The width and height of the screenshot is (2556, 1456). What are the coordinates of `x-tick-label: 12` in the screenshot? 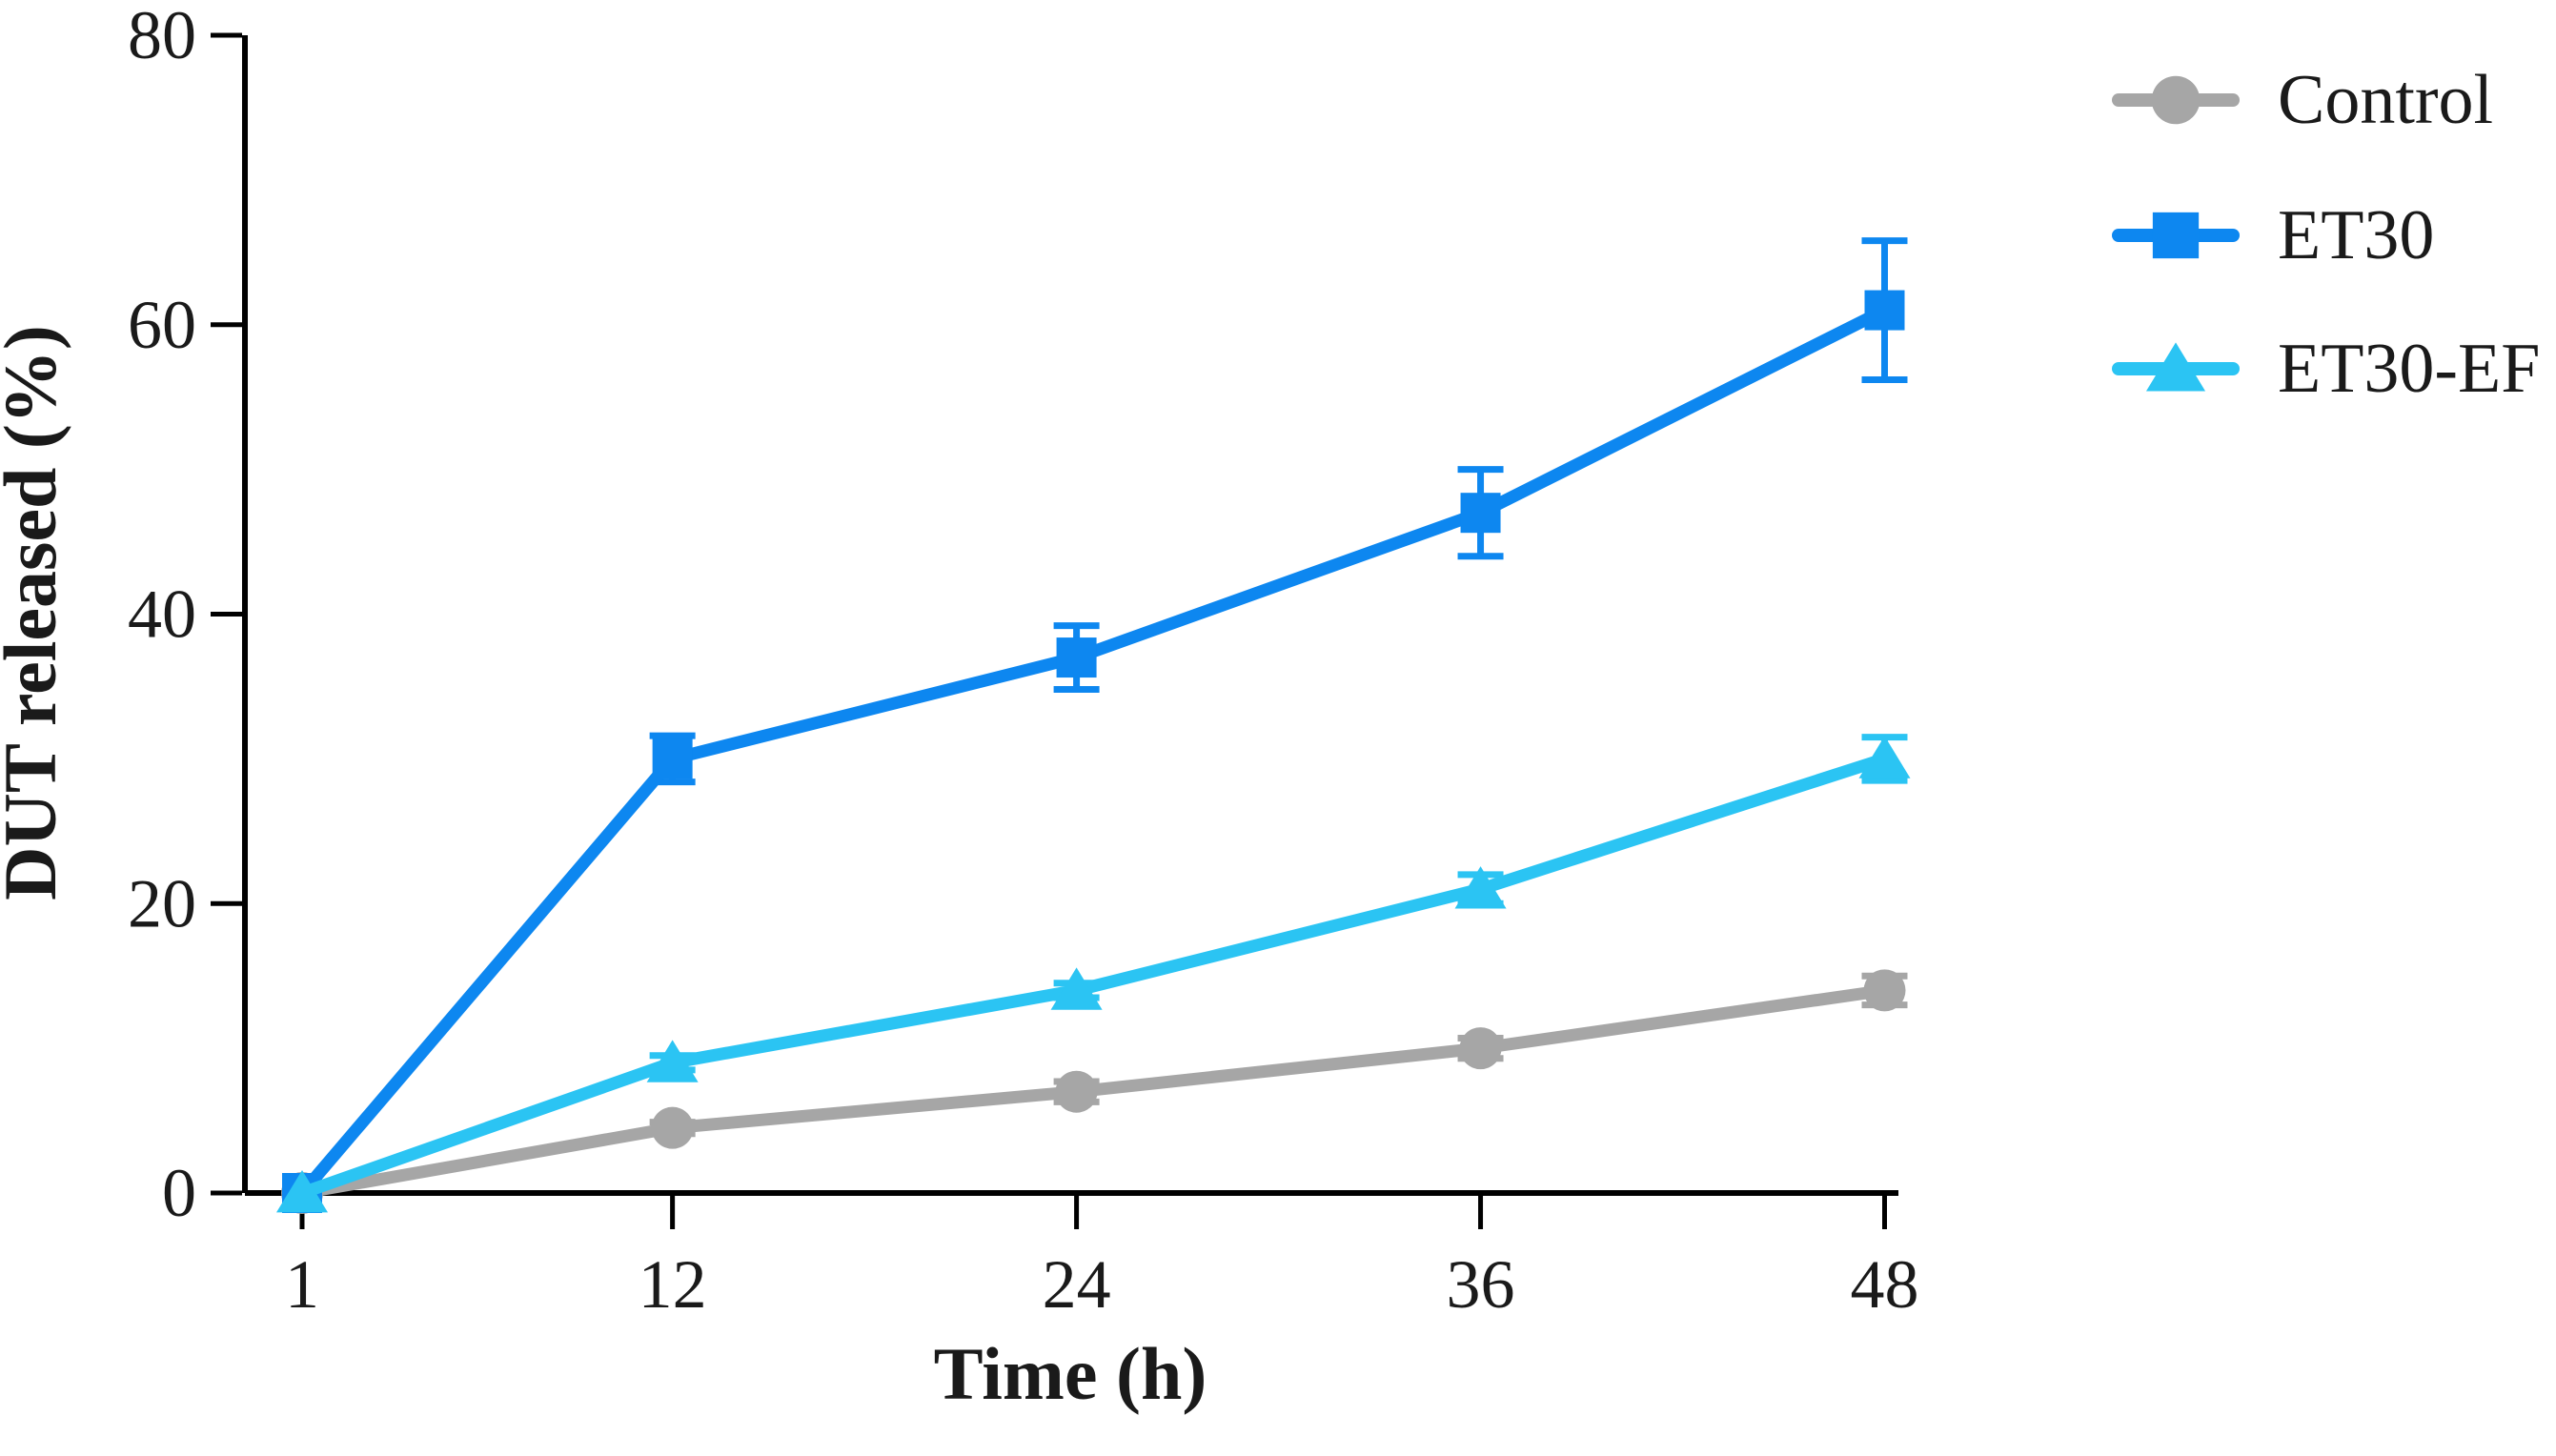 It's located at (673, 1284).